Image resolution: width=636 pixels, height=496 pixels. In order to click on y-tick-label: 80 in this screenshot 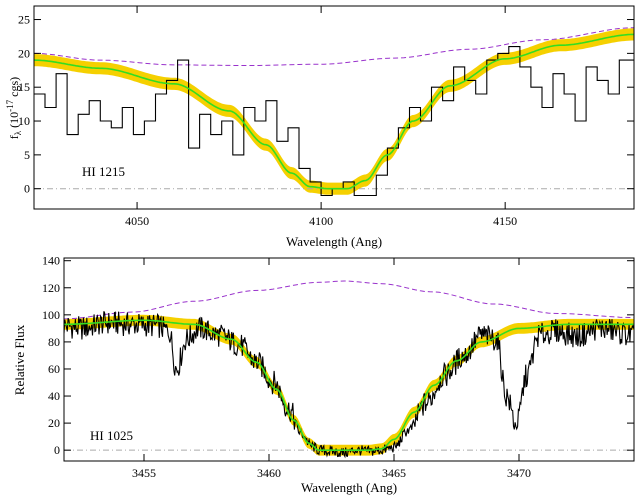, I will do `click(54, 342)`.